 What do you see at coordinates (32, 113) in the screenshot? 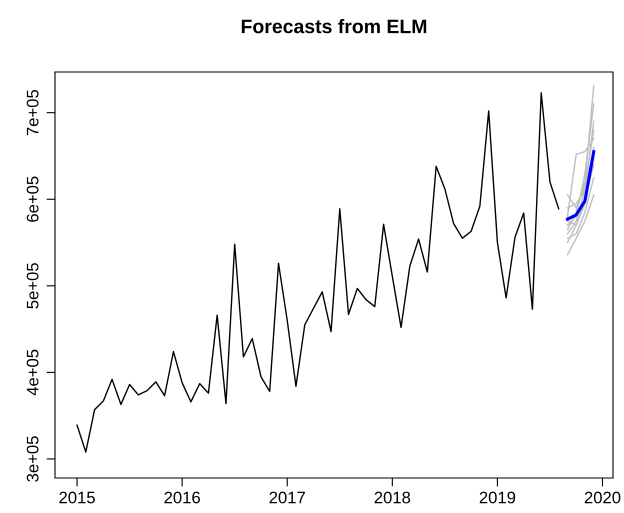
I see `y-tick-label: 7e+05` at bounding box center [32, 113].